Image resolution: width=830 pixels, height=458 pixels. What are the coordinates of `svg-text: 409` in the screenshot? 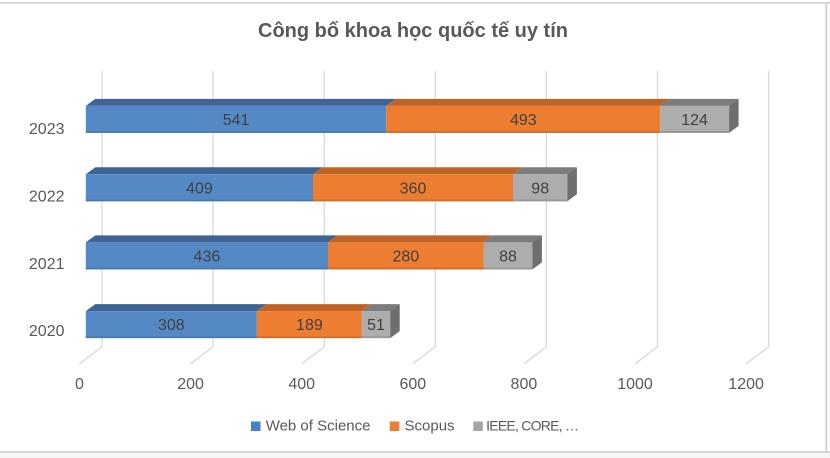 It's located at (199, 188).